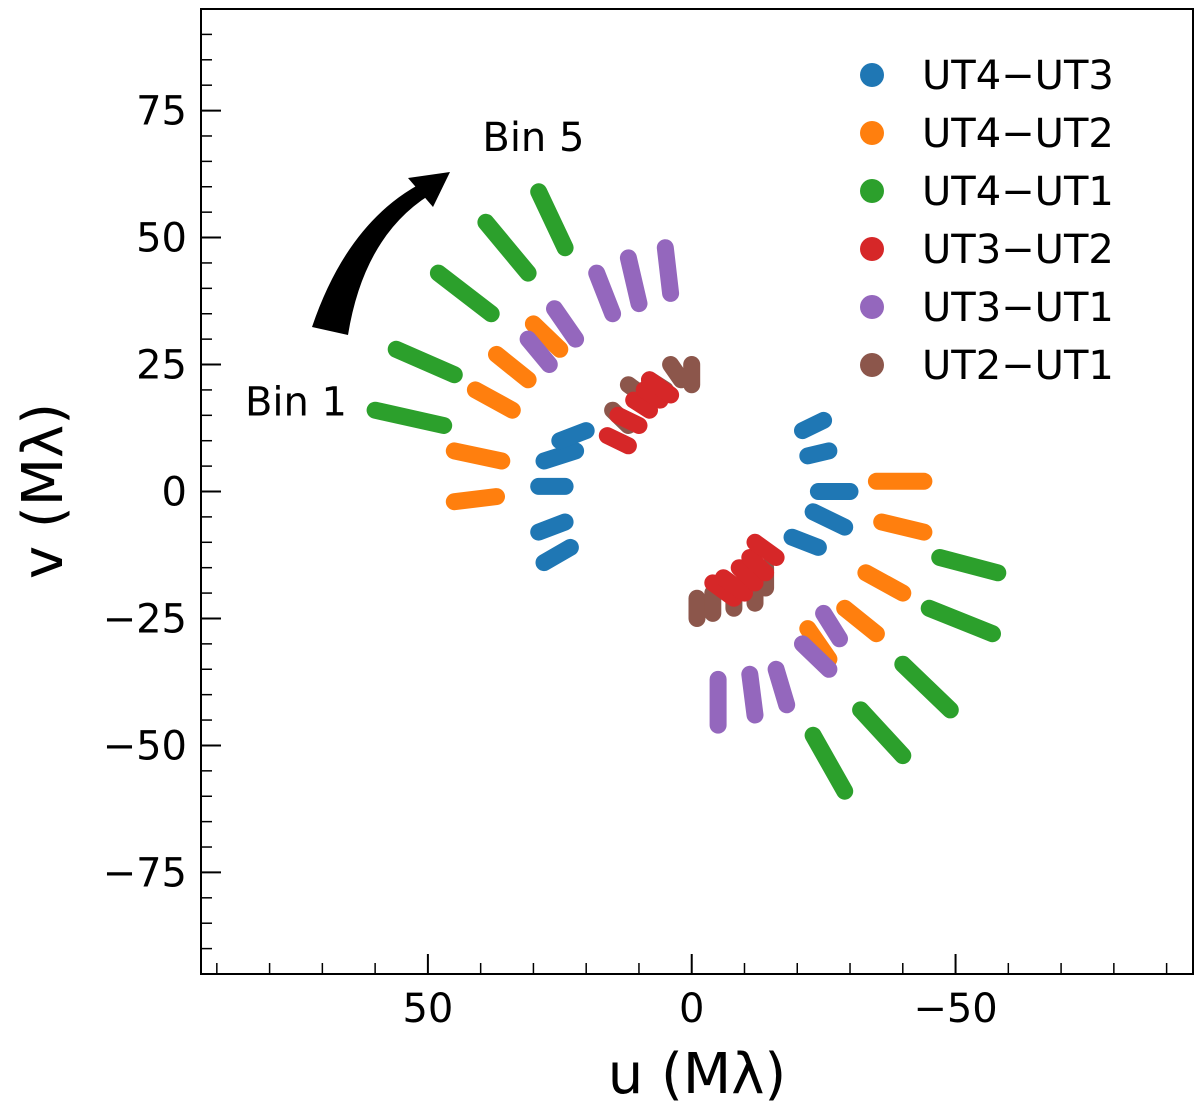  Describe the element at coordinates (145, 619) in the screenshot. I see `y-tick-label: −25` at that location.